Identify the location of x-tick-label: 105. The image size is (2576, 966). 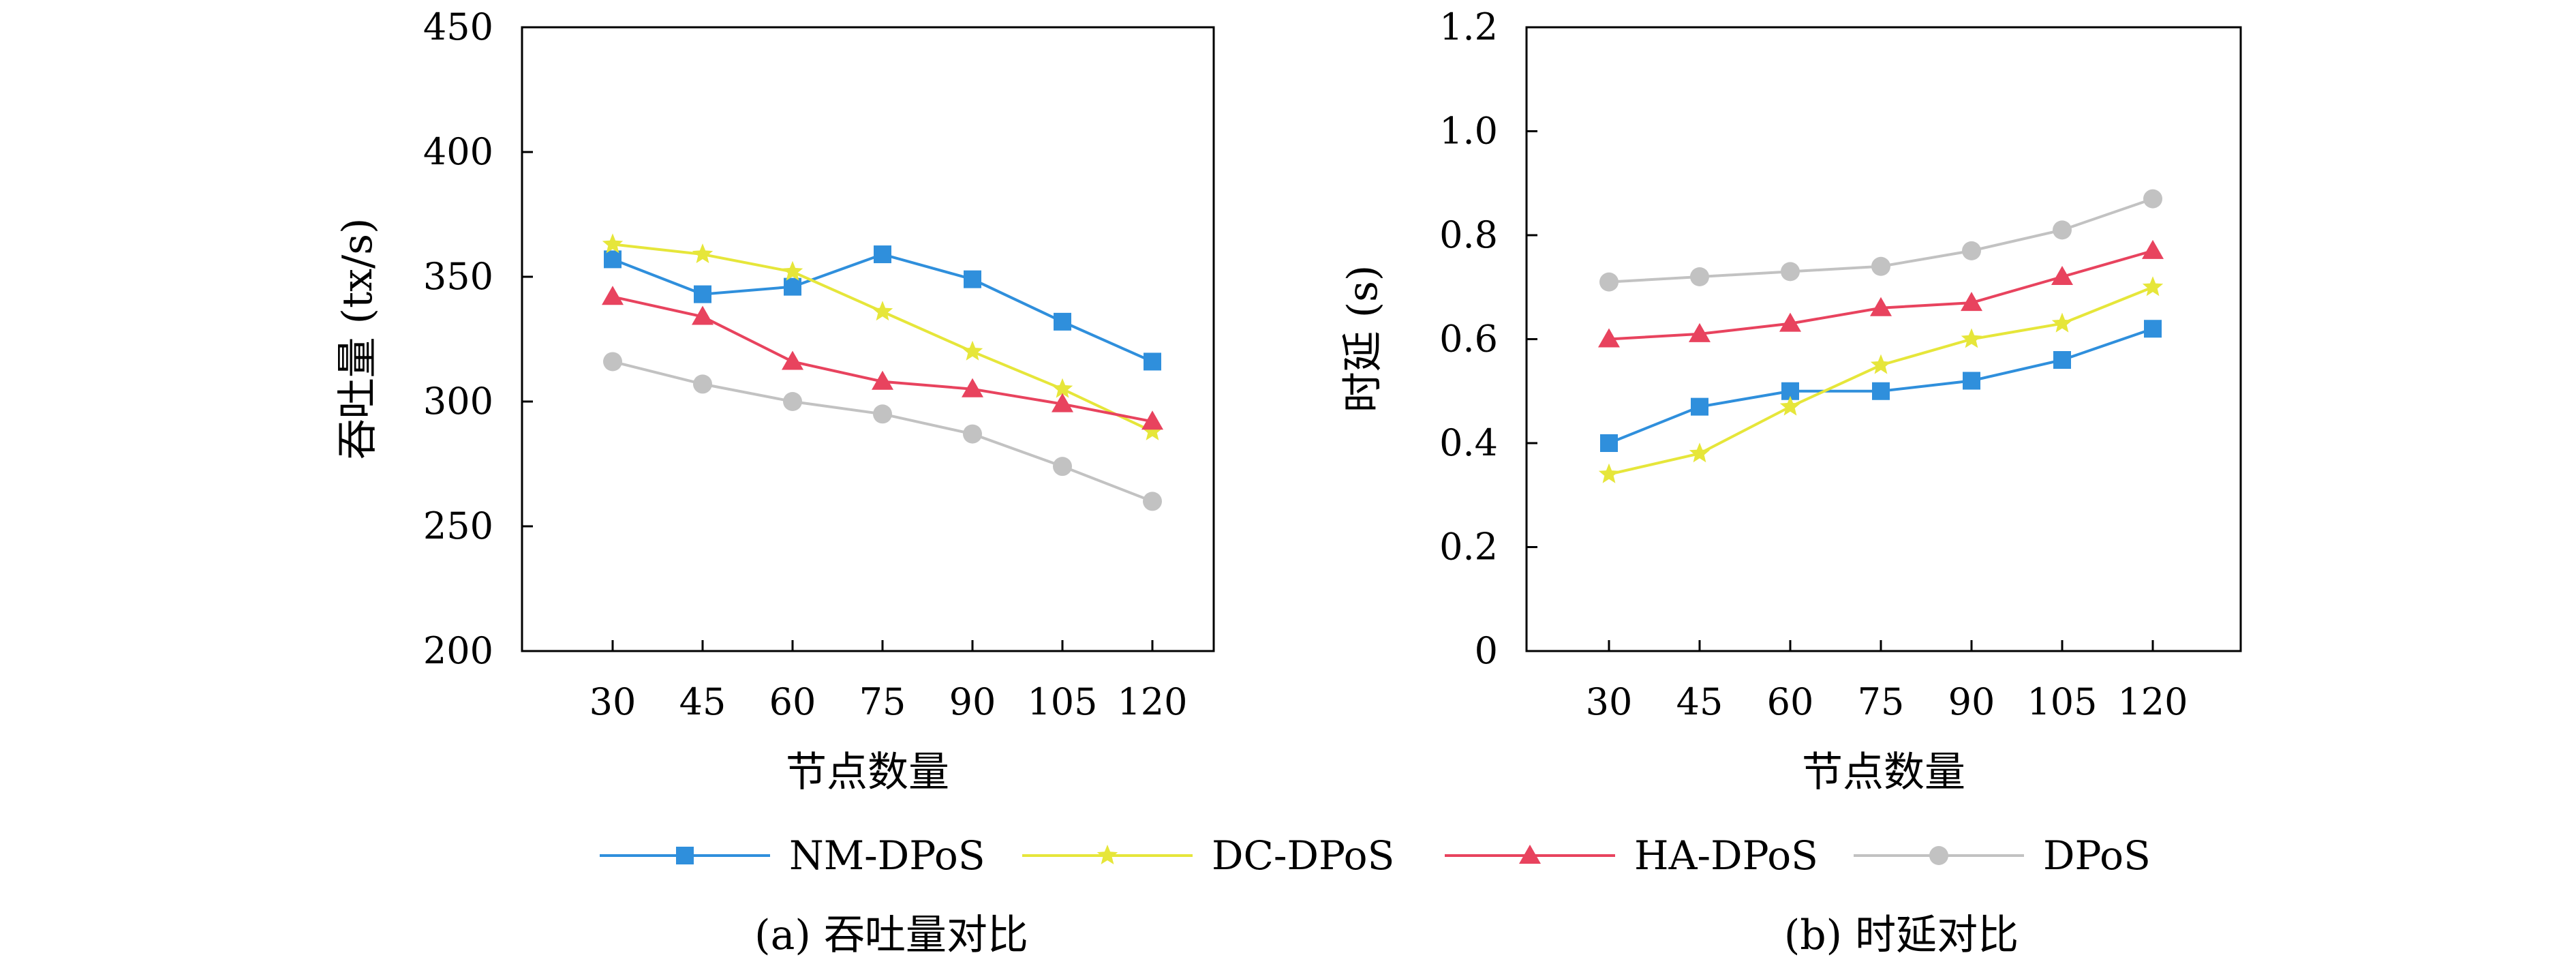
(2062, 702).